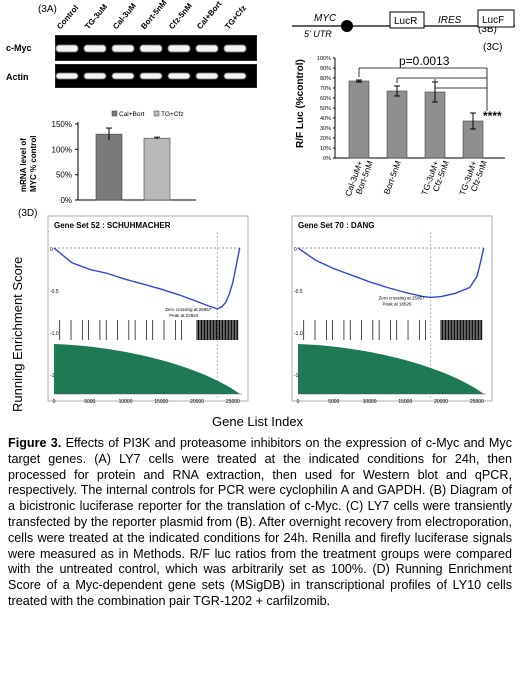 Image resolution: width=520 pixels, height=688 pixels. I want to click on gsea-ytick-label-0-0: 0, so click(51, 250).